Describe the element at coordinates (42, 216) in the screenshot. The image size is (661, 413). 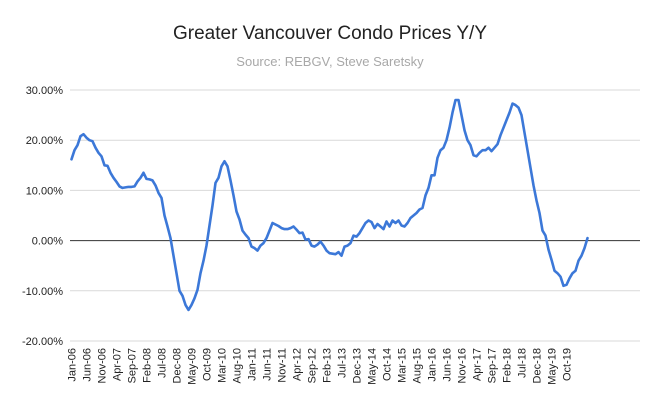
I see `y-axis-tick-labels: 30.00% 20.00% 10.00% 0.00% -10.00% -20.00%` at that location.